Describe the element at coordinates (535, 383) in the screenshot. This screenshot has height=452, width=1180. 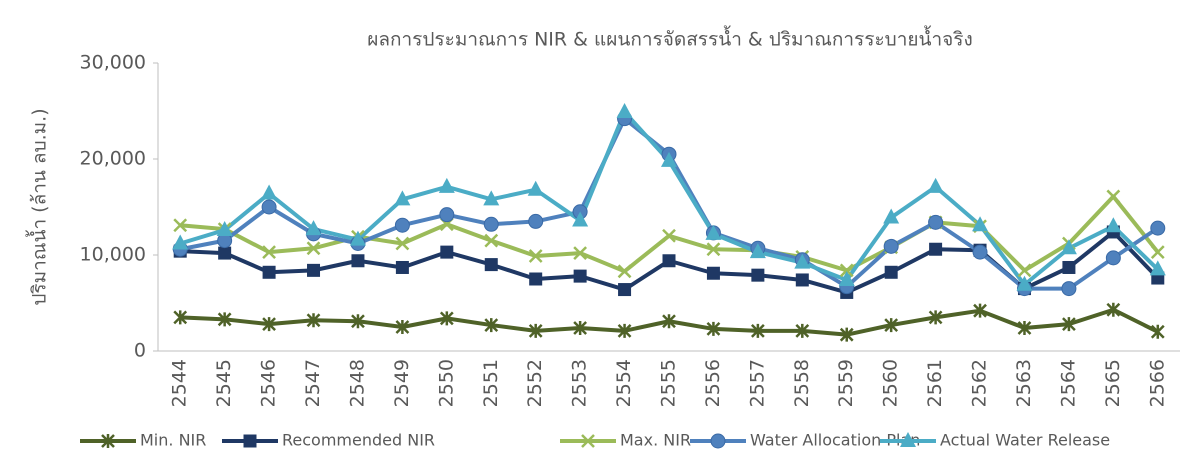
I see `x-tick-label: 2552` at that location.